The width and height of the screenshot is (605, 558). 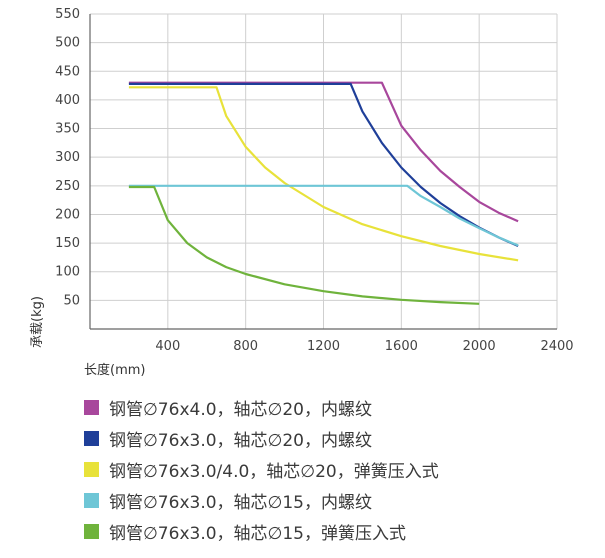 I want to click on legend-label: 钢管∅76x3.0，轴芯∅15，弹簧压入式, so click(x=257, y=534).